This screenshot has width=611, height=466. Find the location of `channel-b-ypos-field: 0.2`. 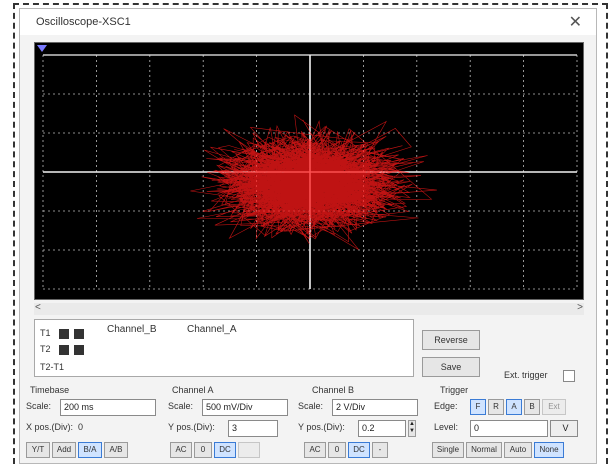

channel-b-ypos-field: 0.2 is located at coordinates (382, 428).